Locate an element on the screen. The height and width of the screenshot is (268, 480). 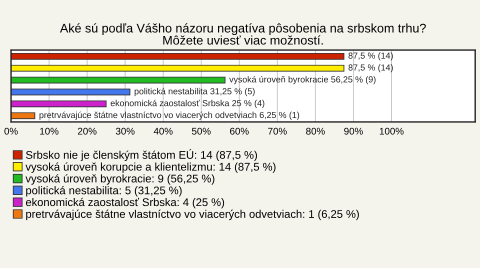
x-tick-label: 0% is located at coordinates (11, 131).